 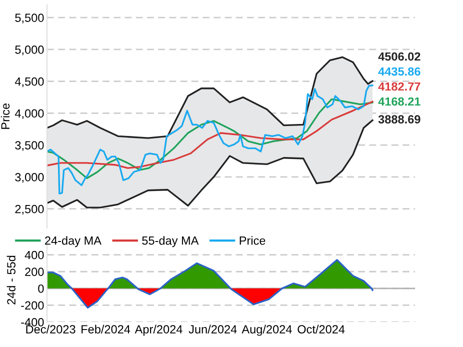 I want to click on y-tick-label: 3,500, so click(x=29, y=146).